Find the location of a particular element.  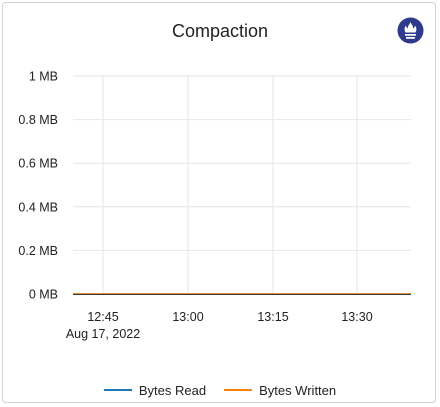

x-tick-label: 13:30 is located at coordinates (356, 317).